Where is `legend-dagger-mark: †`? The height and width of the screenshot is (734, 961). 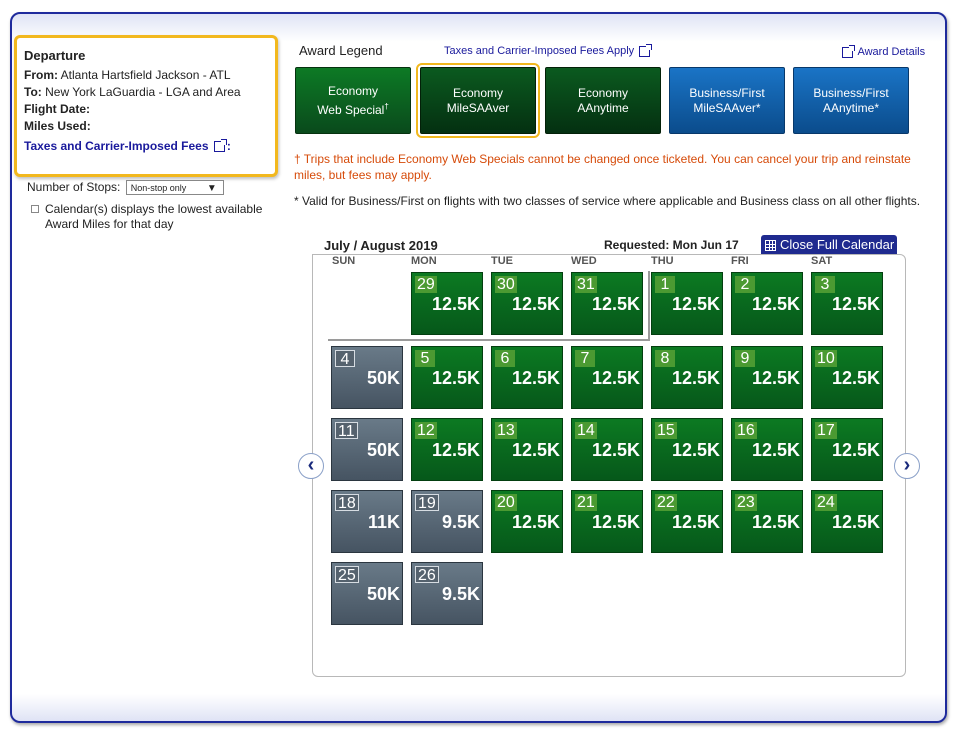 legend-dagger-mark: † is located at coordinates (386, 106).